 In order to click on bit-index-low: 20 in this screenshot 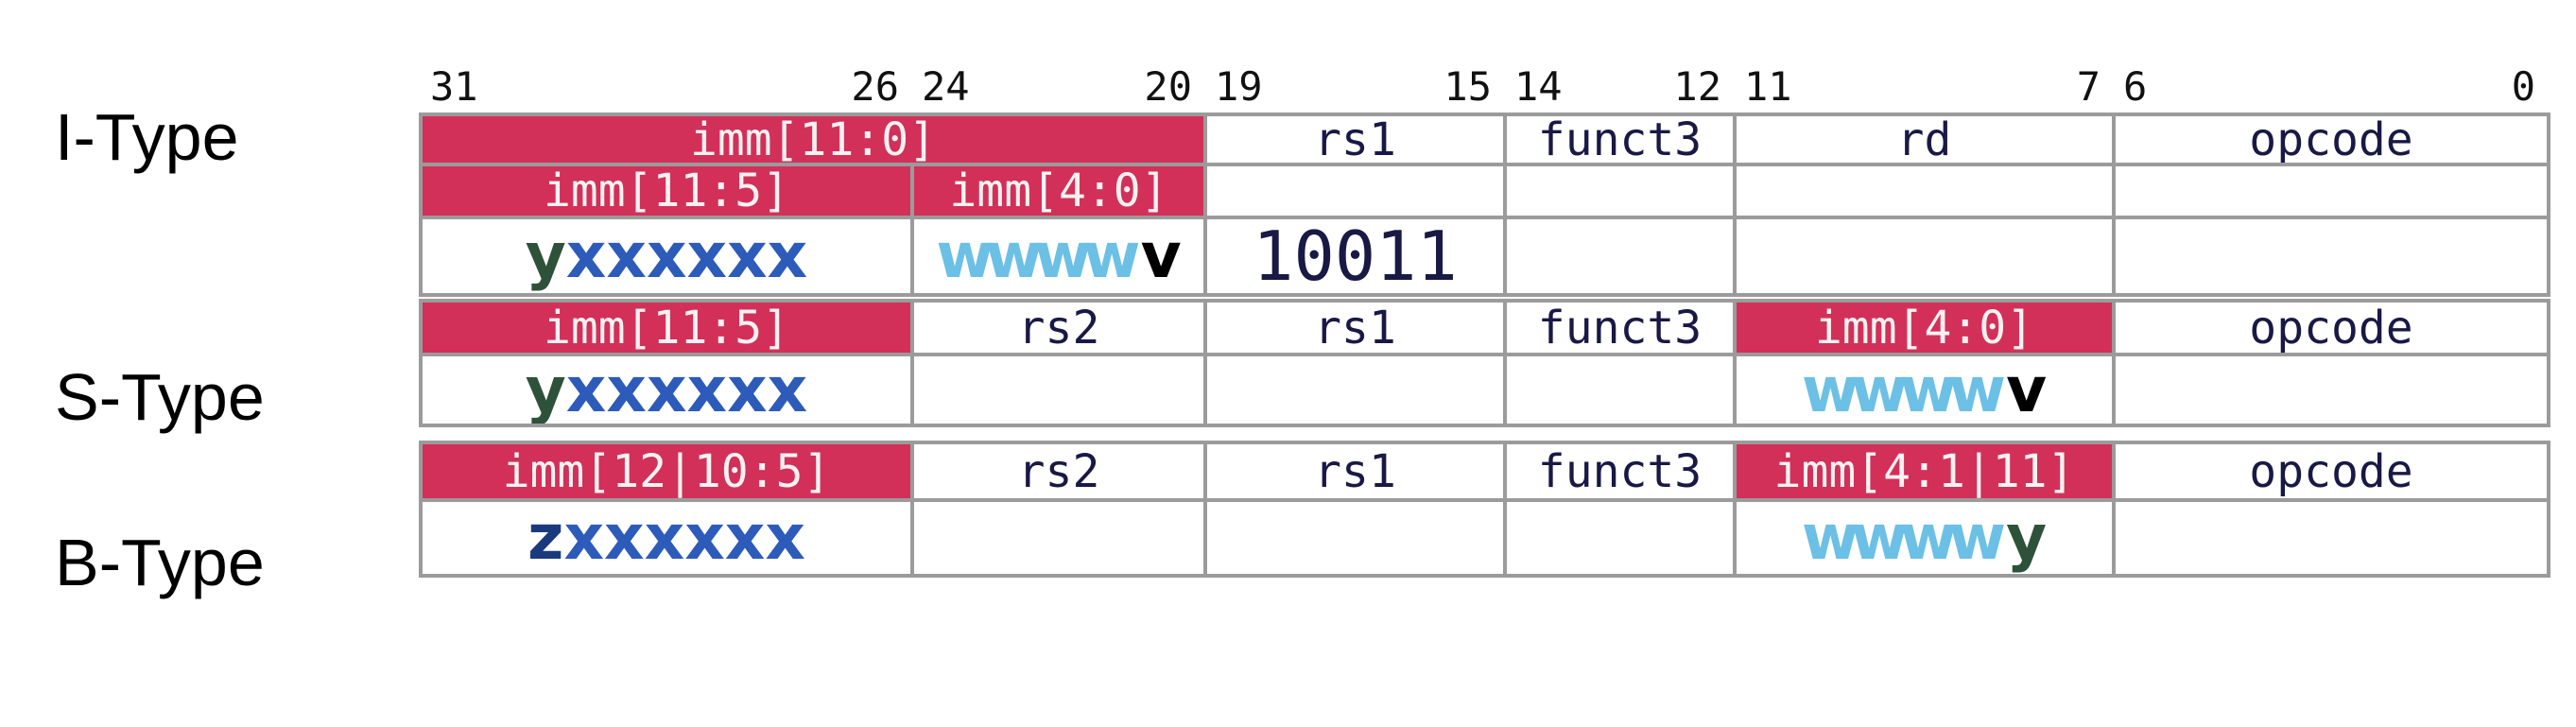, I will do `click(1168, 86)`.